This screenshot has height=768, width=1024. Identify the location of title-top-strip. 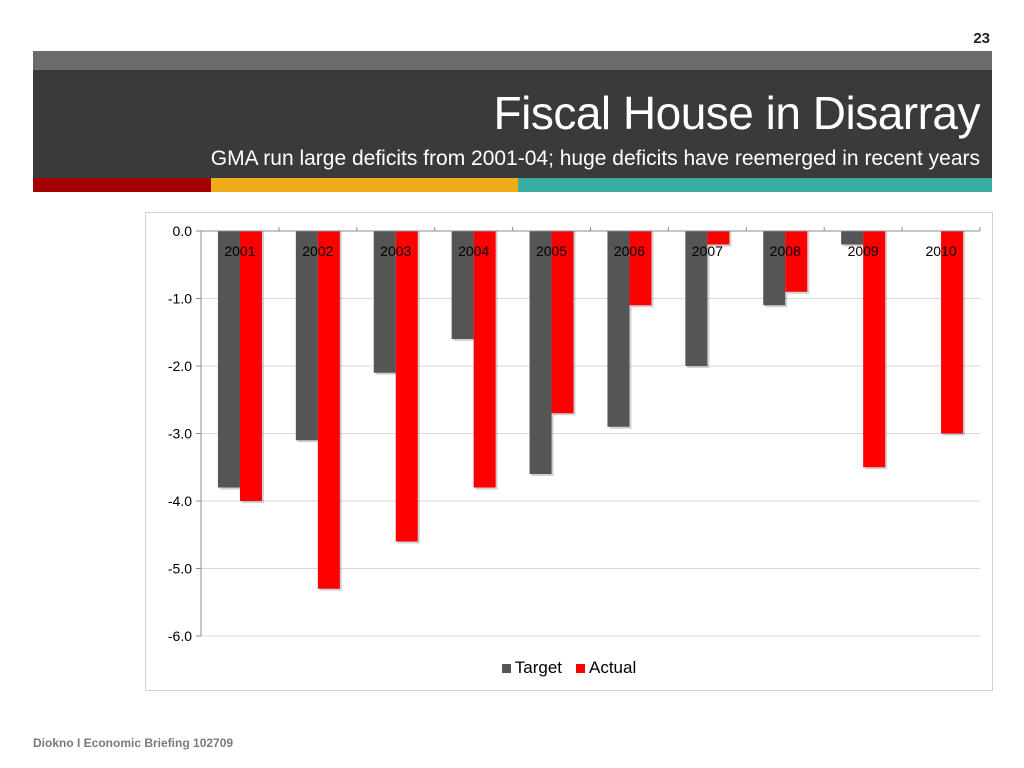
(512, 60).